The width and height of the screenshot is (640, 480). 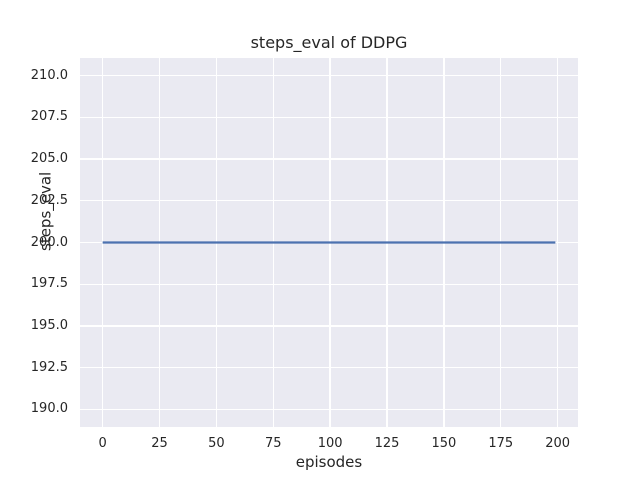 What do you see at coordinates (329, 42) in the screenshot?
I see `chart-title: steps_eval of DDPG` at bounding box center [329, 42].